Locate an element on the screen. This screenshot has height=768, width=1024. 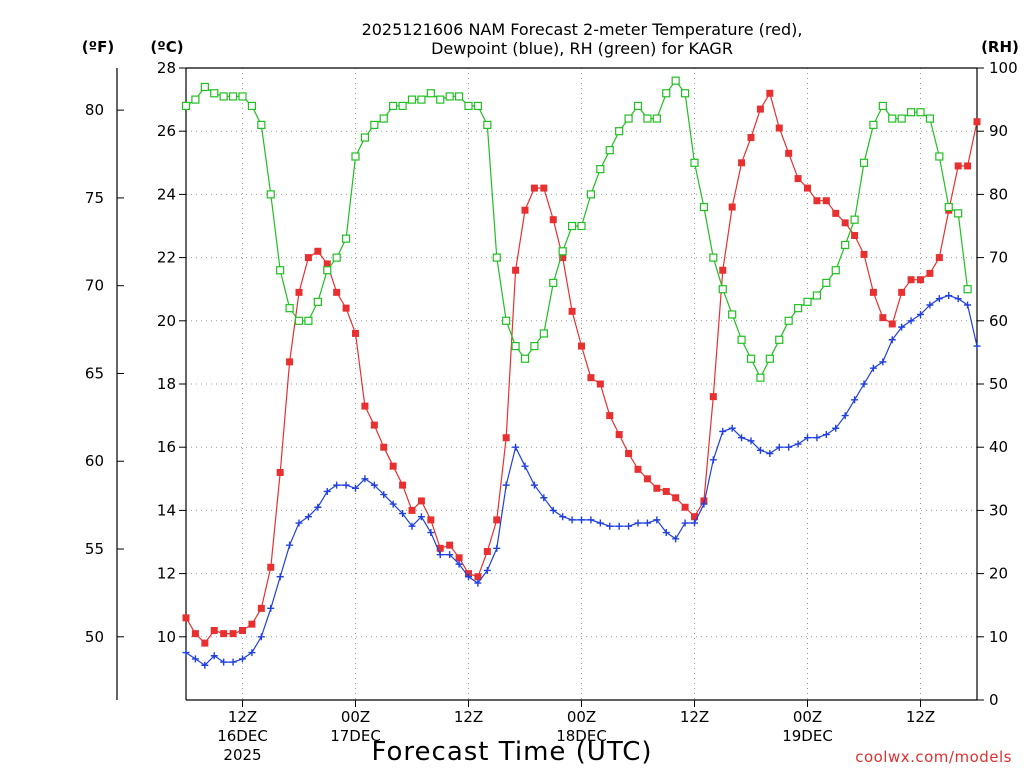
celsius-tick-label: 12 is located at coordinates (166, 574).